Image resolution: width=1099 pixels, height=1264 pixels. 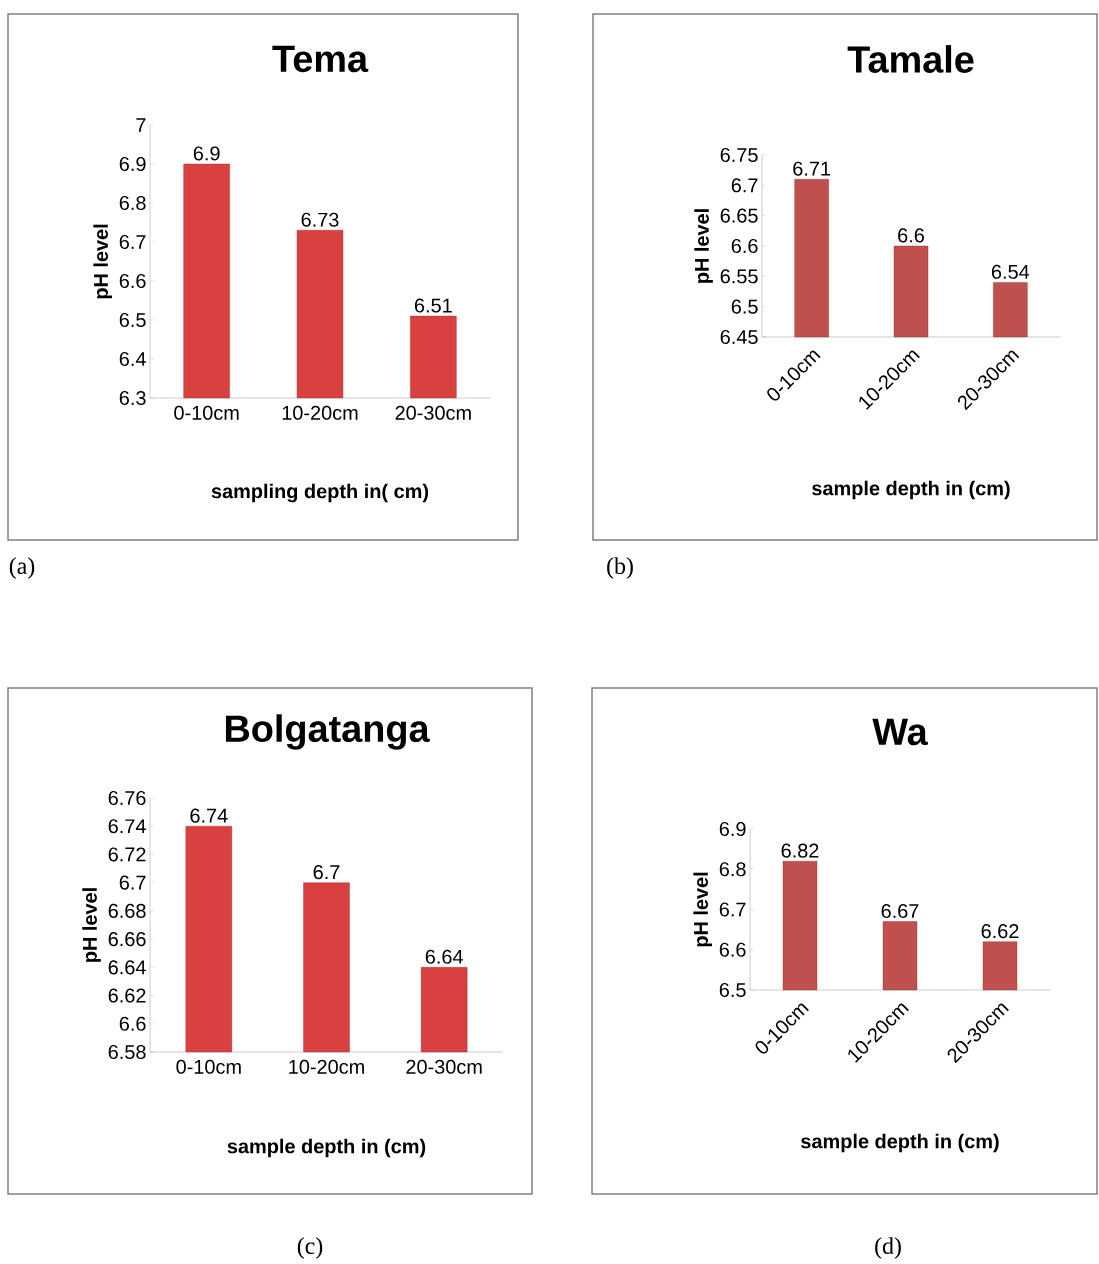 What do you see at coordinates (888, 1248) in the screenshot?
I see `text: (d)` at bounding box center [888, 1248].